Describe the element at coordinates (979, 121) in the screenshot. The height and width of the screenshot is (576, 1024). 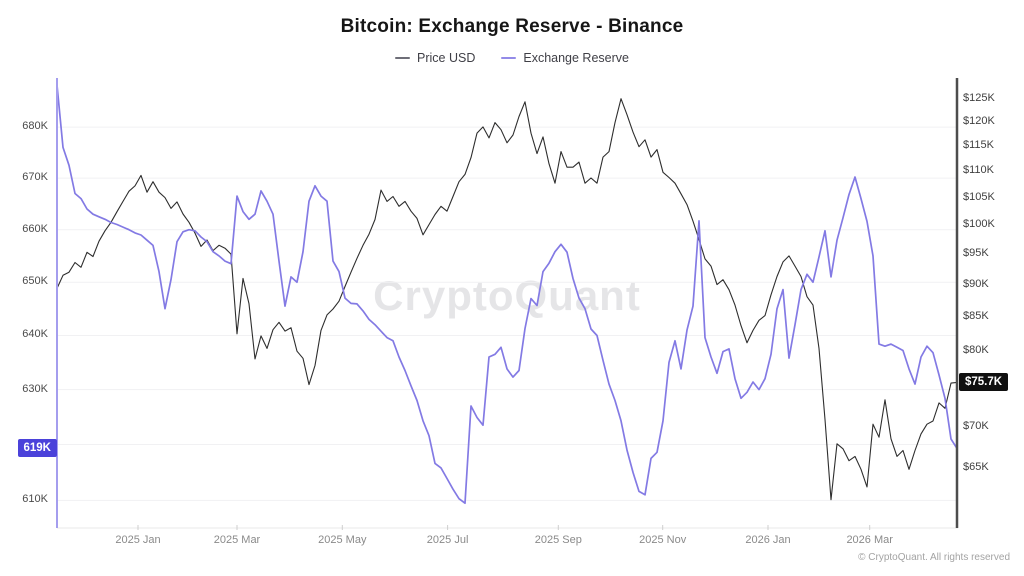
I see `y-axis-right-tick-label: $120K` at that location.